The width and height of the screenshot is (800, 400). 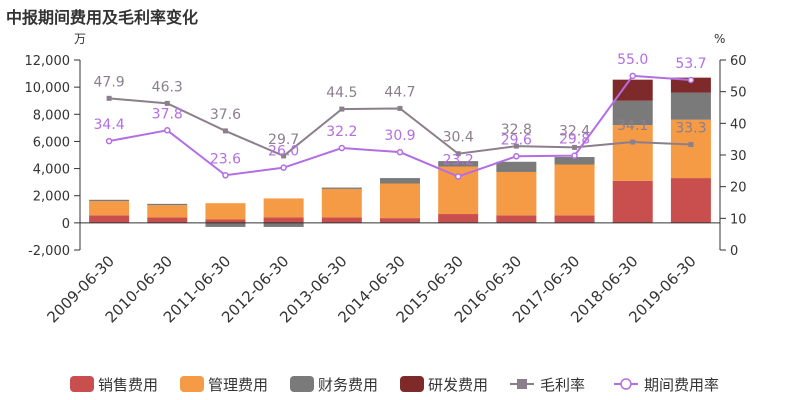 I want to click on legend-label-管理费用: 管理费用, so click(x=238, y=385).